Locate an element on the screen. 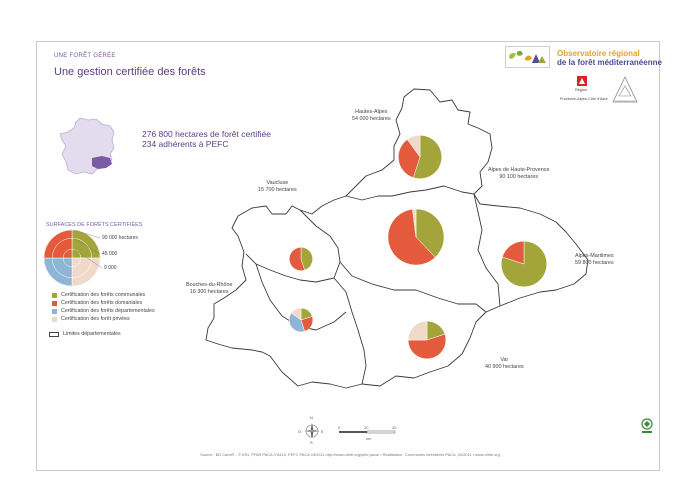 Image resolution: width=700 pixels, height=495 pixels. section-label: UNE FORÊT GÉRÉE is located at coordinates (85, 56).